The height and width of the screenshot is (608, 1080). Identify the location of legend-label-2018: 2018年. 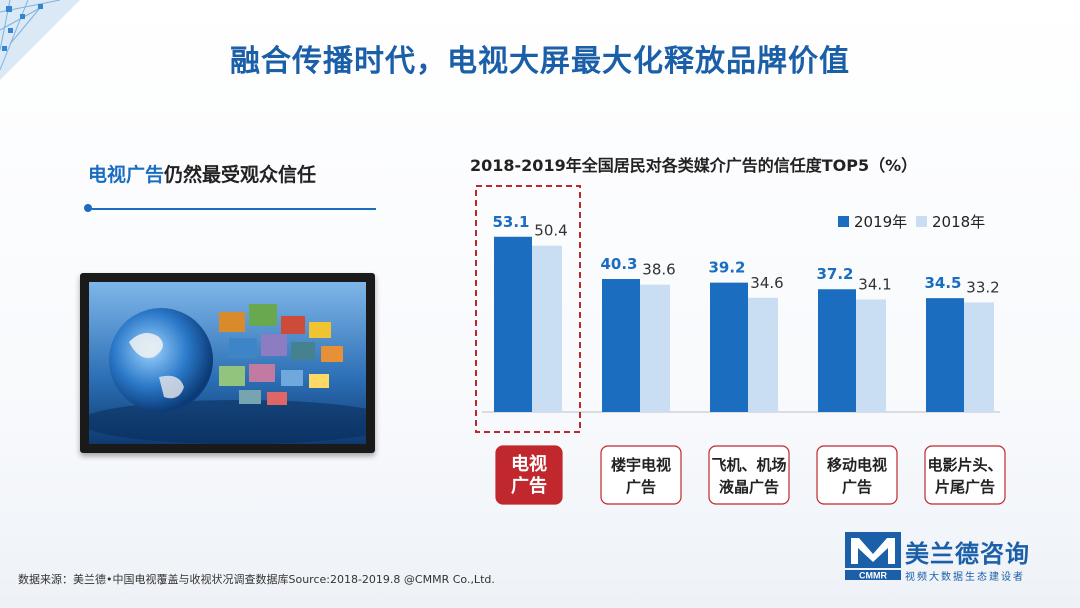
(958, 222).